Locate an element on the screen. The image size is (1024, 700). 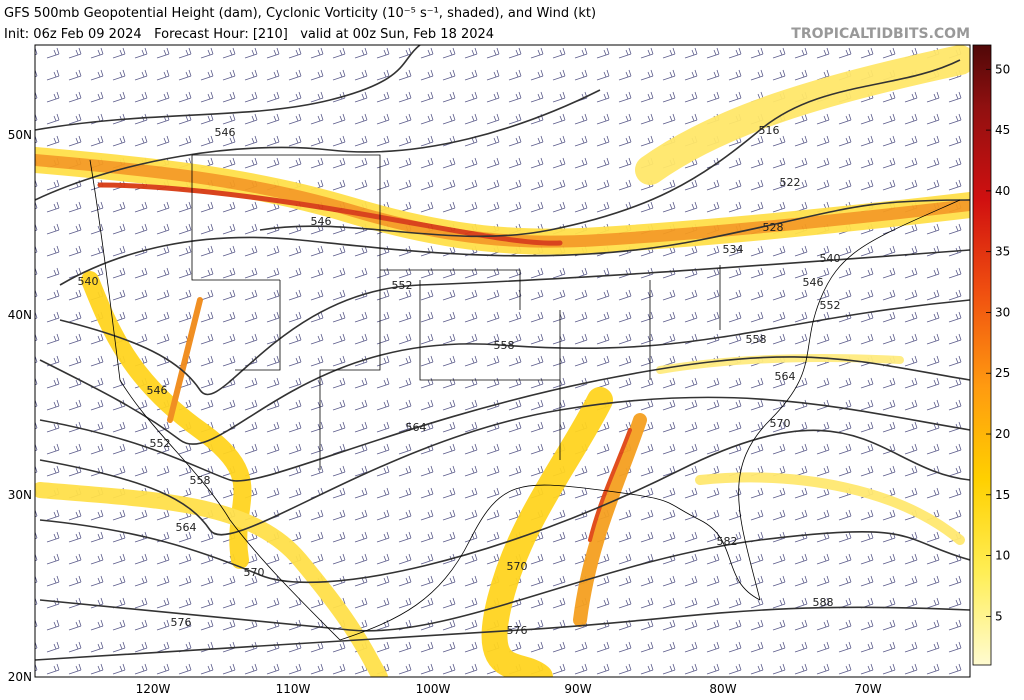
colorbar-tick-label: 45 is located at coordinates (1002, 130).